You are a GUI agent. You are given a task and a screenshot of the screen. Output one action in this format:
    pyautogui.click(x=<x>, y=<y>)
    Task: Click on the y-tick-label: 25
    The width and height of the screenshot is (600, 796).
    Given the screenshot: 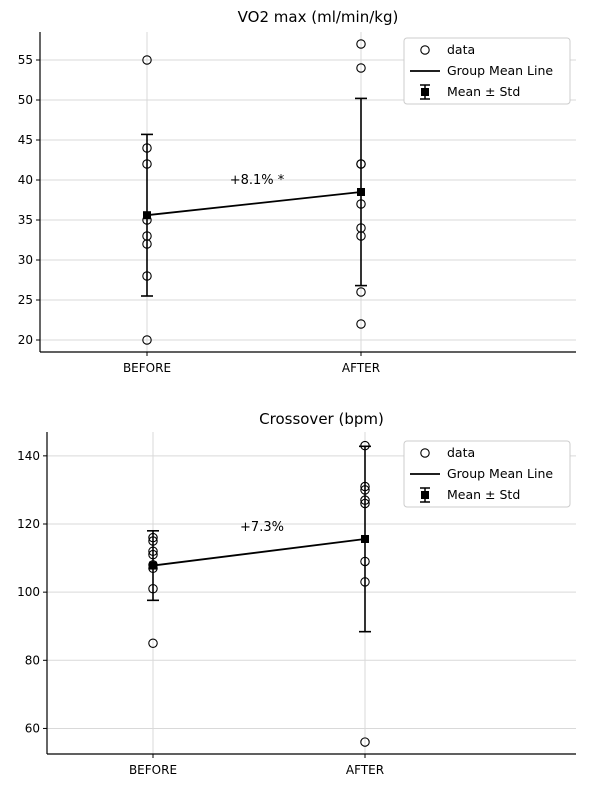 What is the action you would take?
    pyautogui.click(x=25, y=300)
    